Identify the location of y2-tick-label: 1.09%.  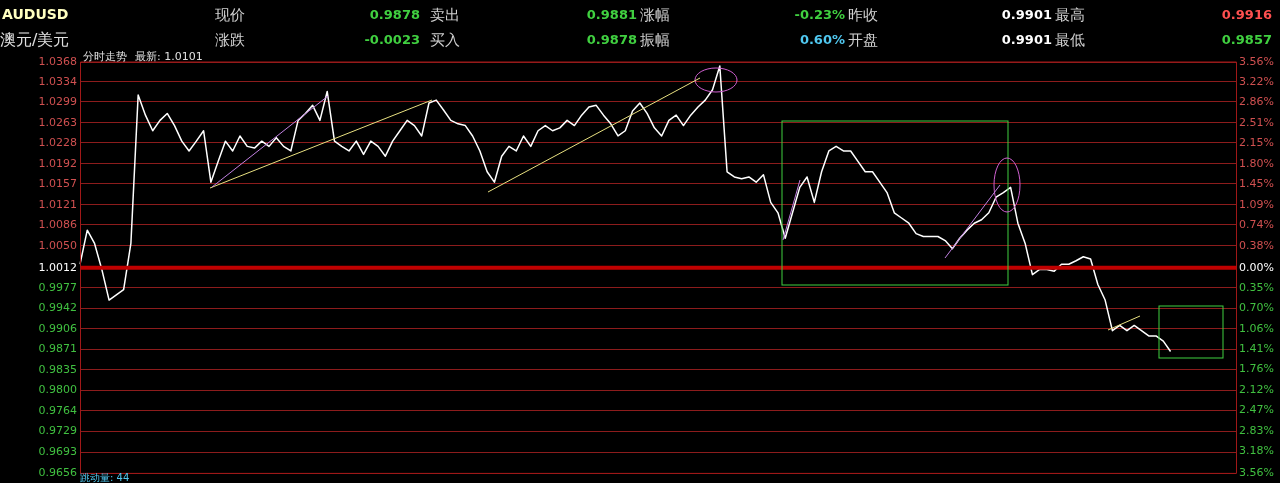
(1256, 204).